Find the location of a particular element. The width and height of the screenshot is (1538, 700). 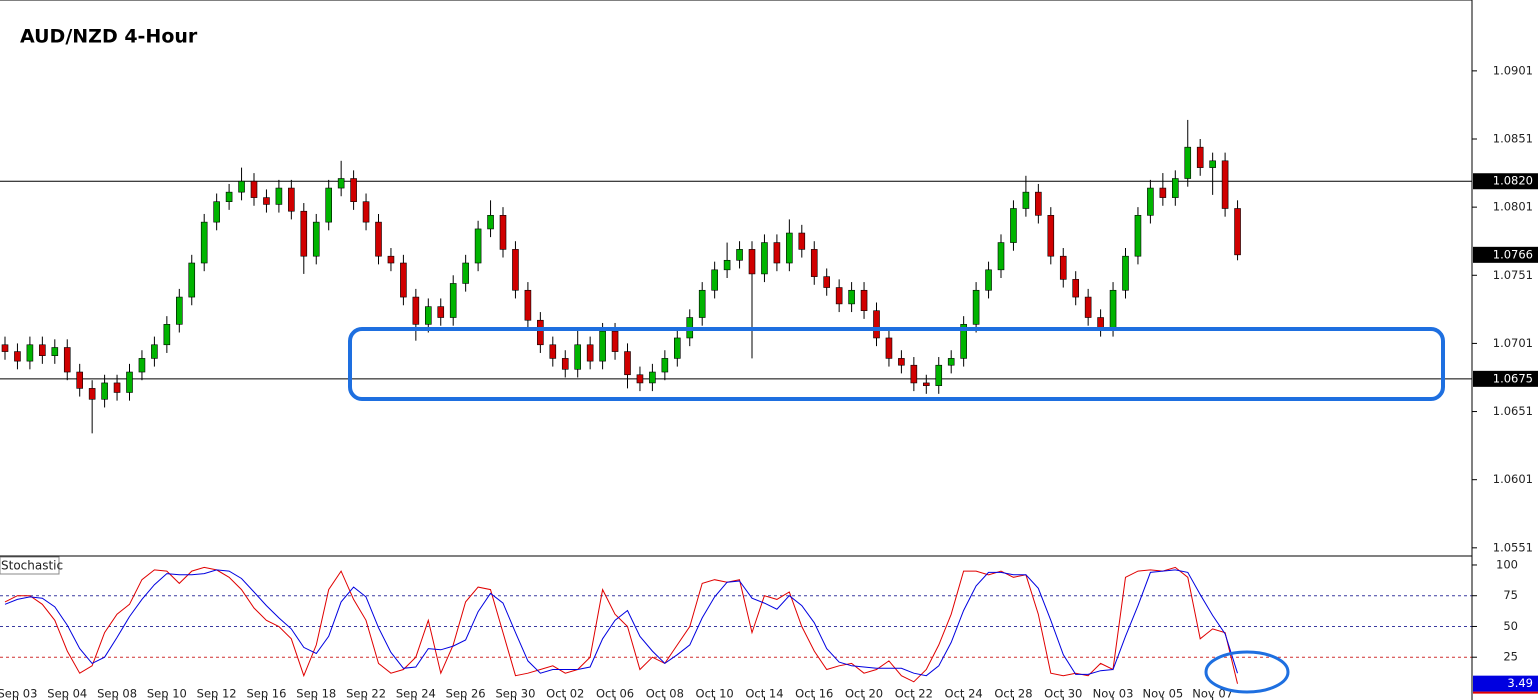

y-tick-label: 75 is located at coordinates (1510, 595).